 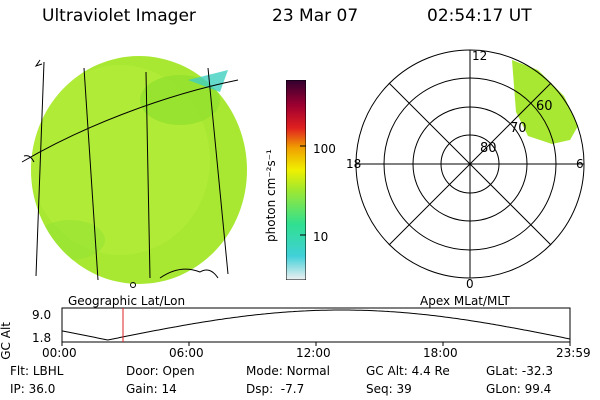 I want to click on time-tick-18: 18:00, so click(x=440, y=353).